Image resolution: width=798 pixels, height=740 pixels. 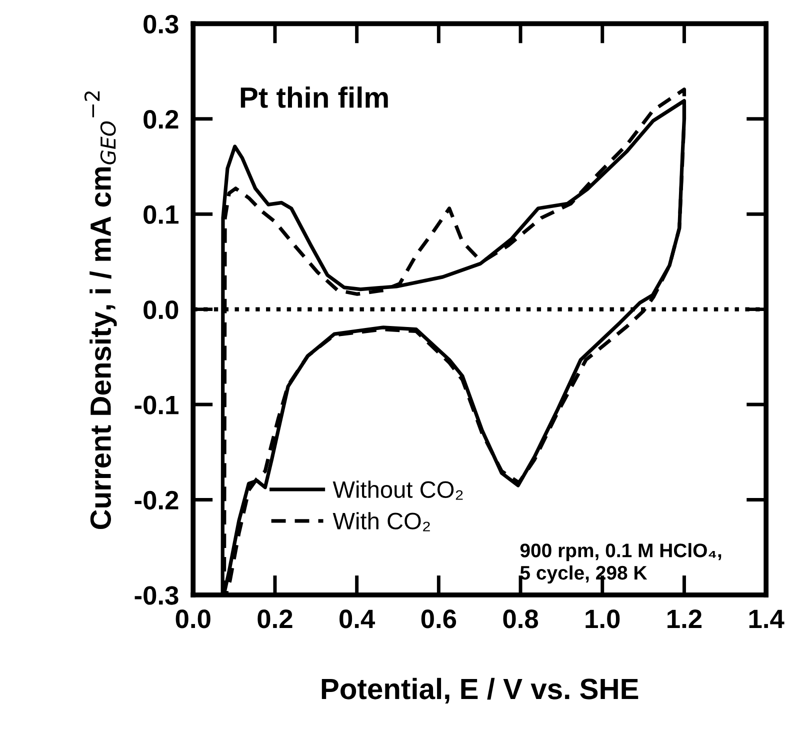 I want to click on x-tick-label: 1.0, so click(x=603, y=619).